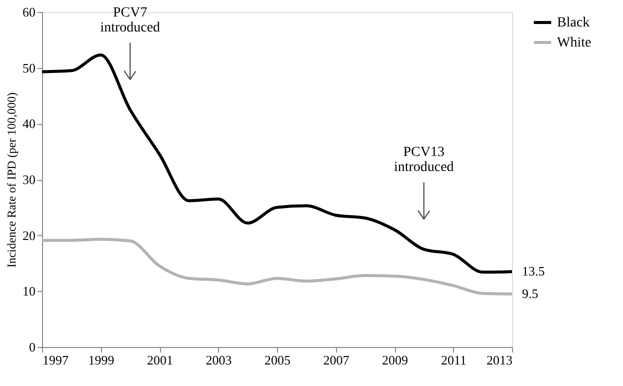  I want to click on legend-label: White, so click(574, 43).